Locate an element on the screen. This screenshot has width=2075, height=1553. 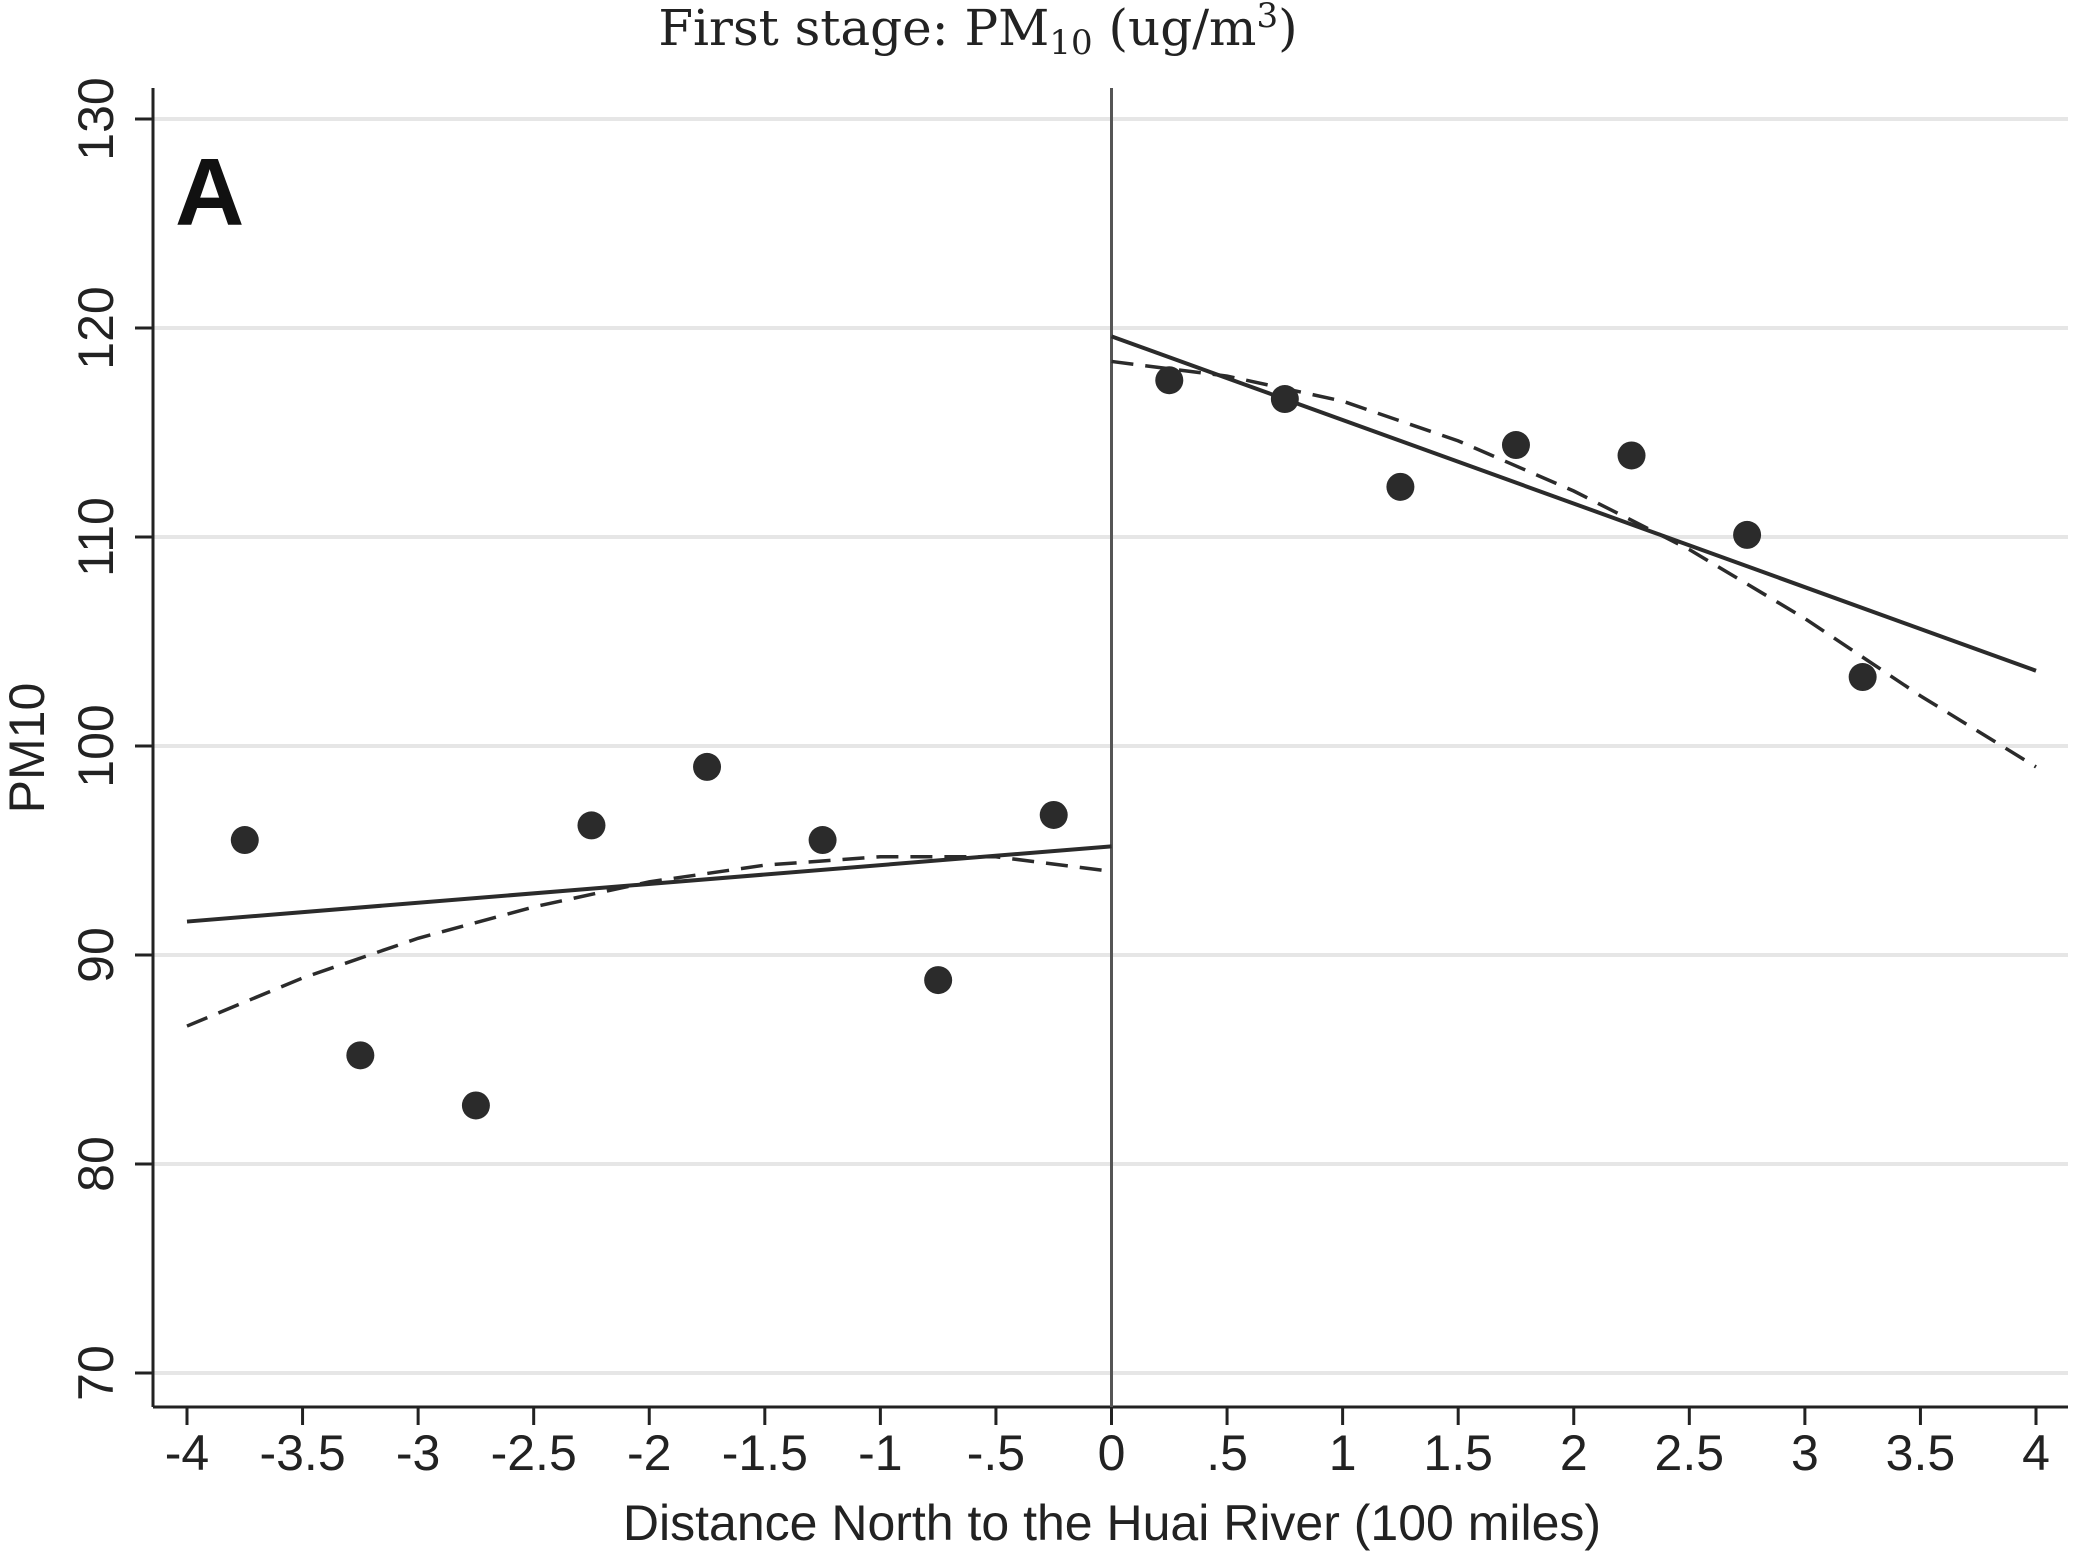
x-tick-label: 1 is located at coordinates (1343, 1453).